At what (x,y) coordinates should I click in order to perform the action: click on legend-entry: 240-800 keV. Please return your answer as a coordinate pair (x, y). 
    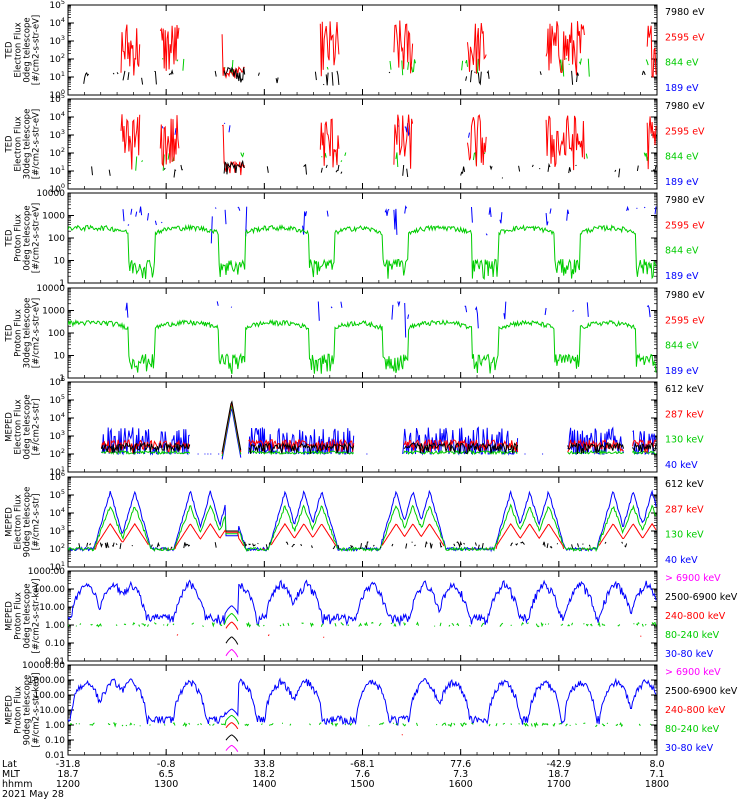
    Looking at the image, I should click on (695, 710).